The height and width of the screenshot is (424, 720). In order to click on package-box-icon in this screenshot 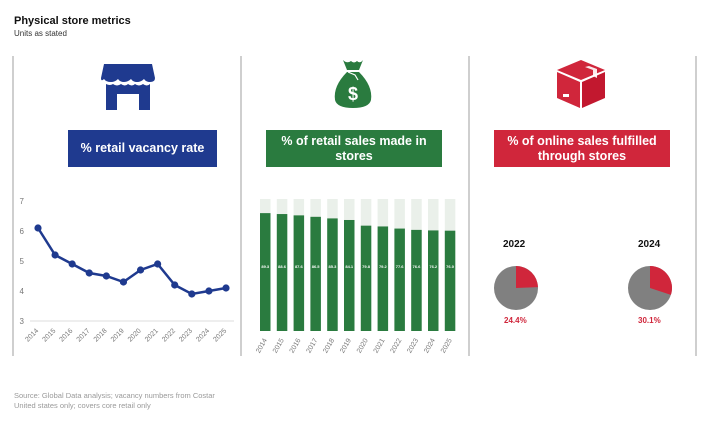, I will do `click(581, 84)`.